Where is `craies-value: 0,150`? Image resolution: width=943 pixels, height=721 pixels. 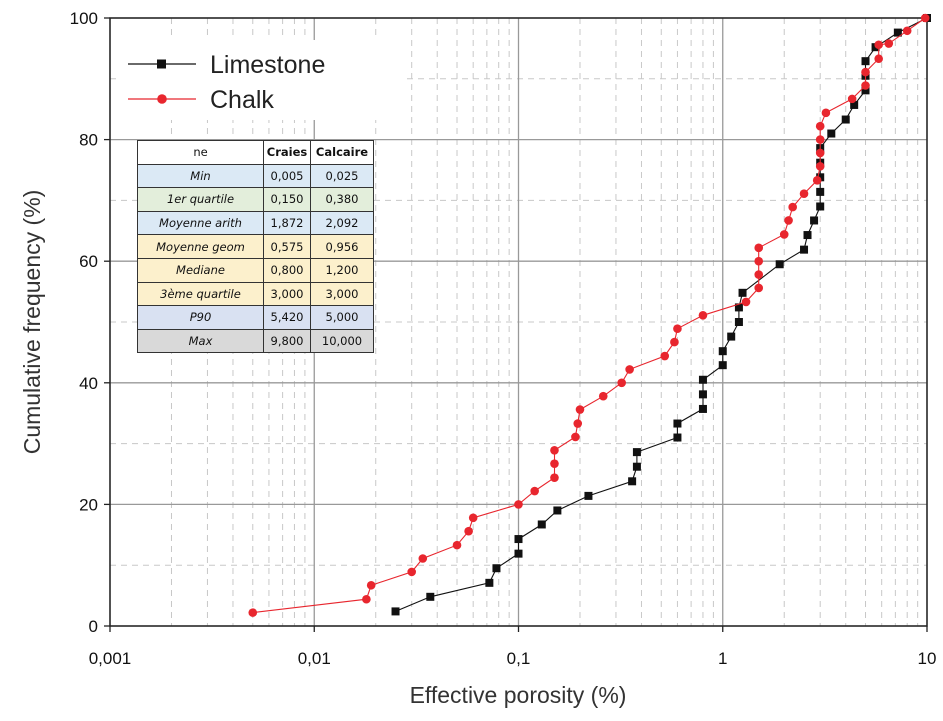 craies-value: 0,150 is located at coordinates (287, 199).